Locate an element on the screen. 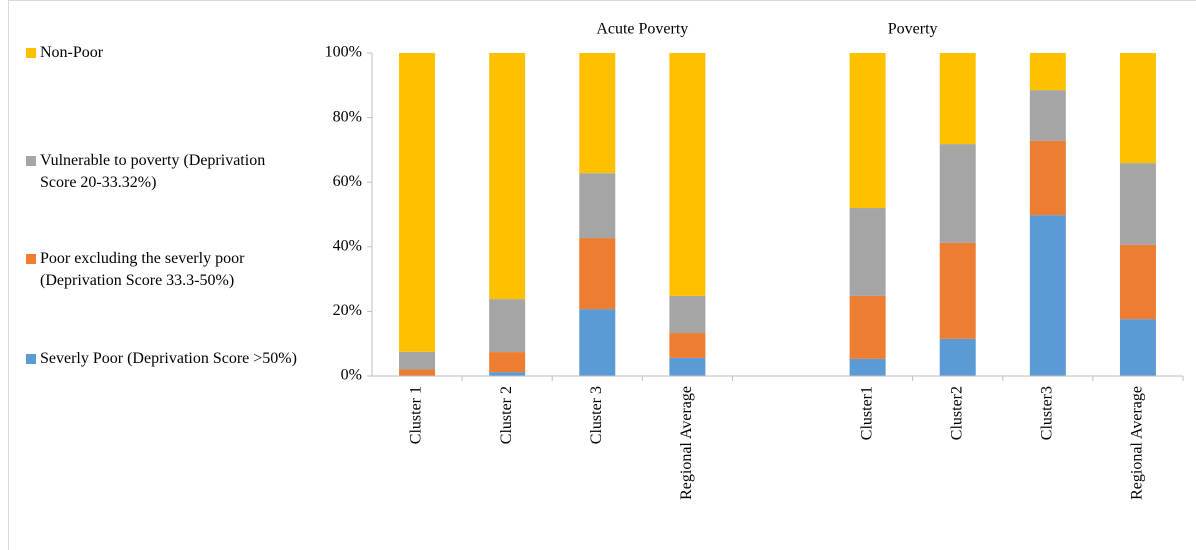 Image resolution: width=1196 pixels, height=550 pixels. x-tick-label: Cluster3 is located at coordinates (1047, 413).